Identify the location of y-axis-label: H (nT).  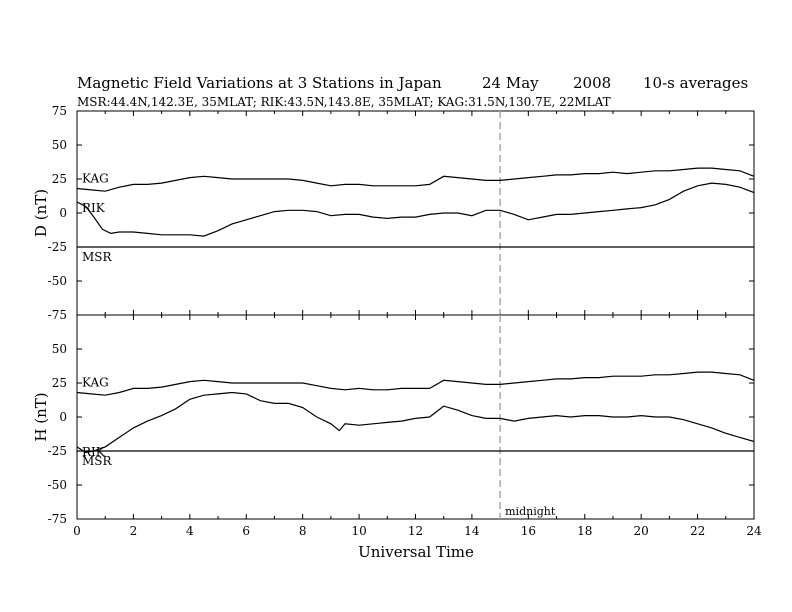
(41, 416).